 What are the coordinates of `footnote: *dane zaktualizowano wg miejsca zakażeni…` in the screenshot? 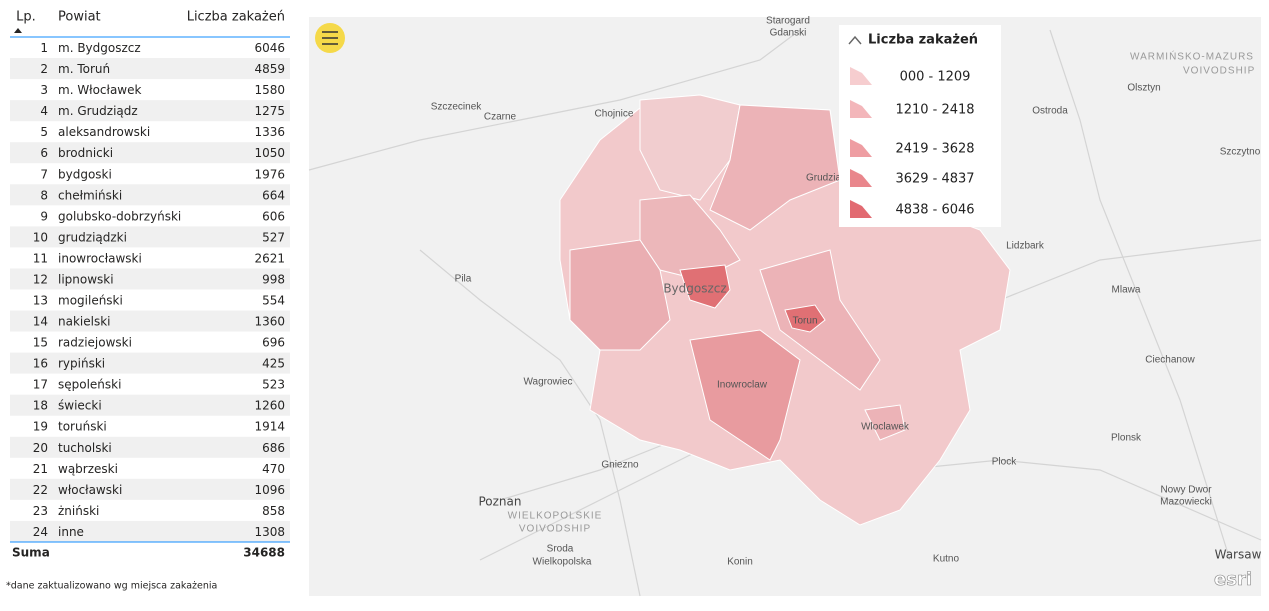 It's located at (111, 586).